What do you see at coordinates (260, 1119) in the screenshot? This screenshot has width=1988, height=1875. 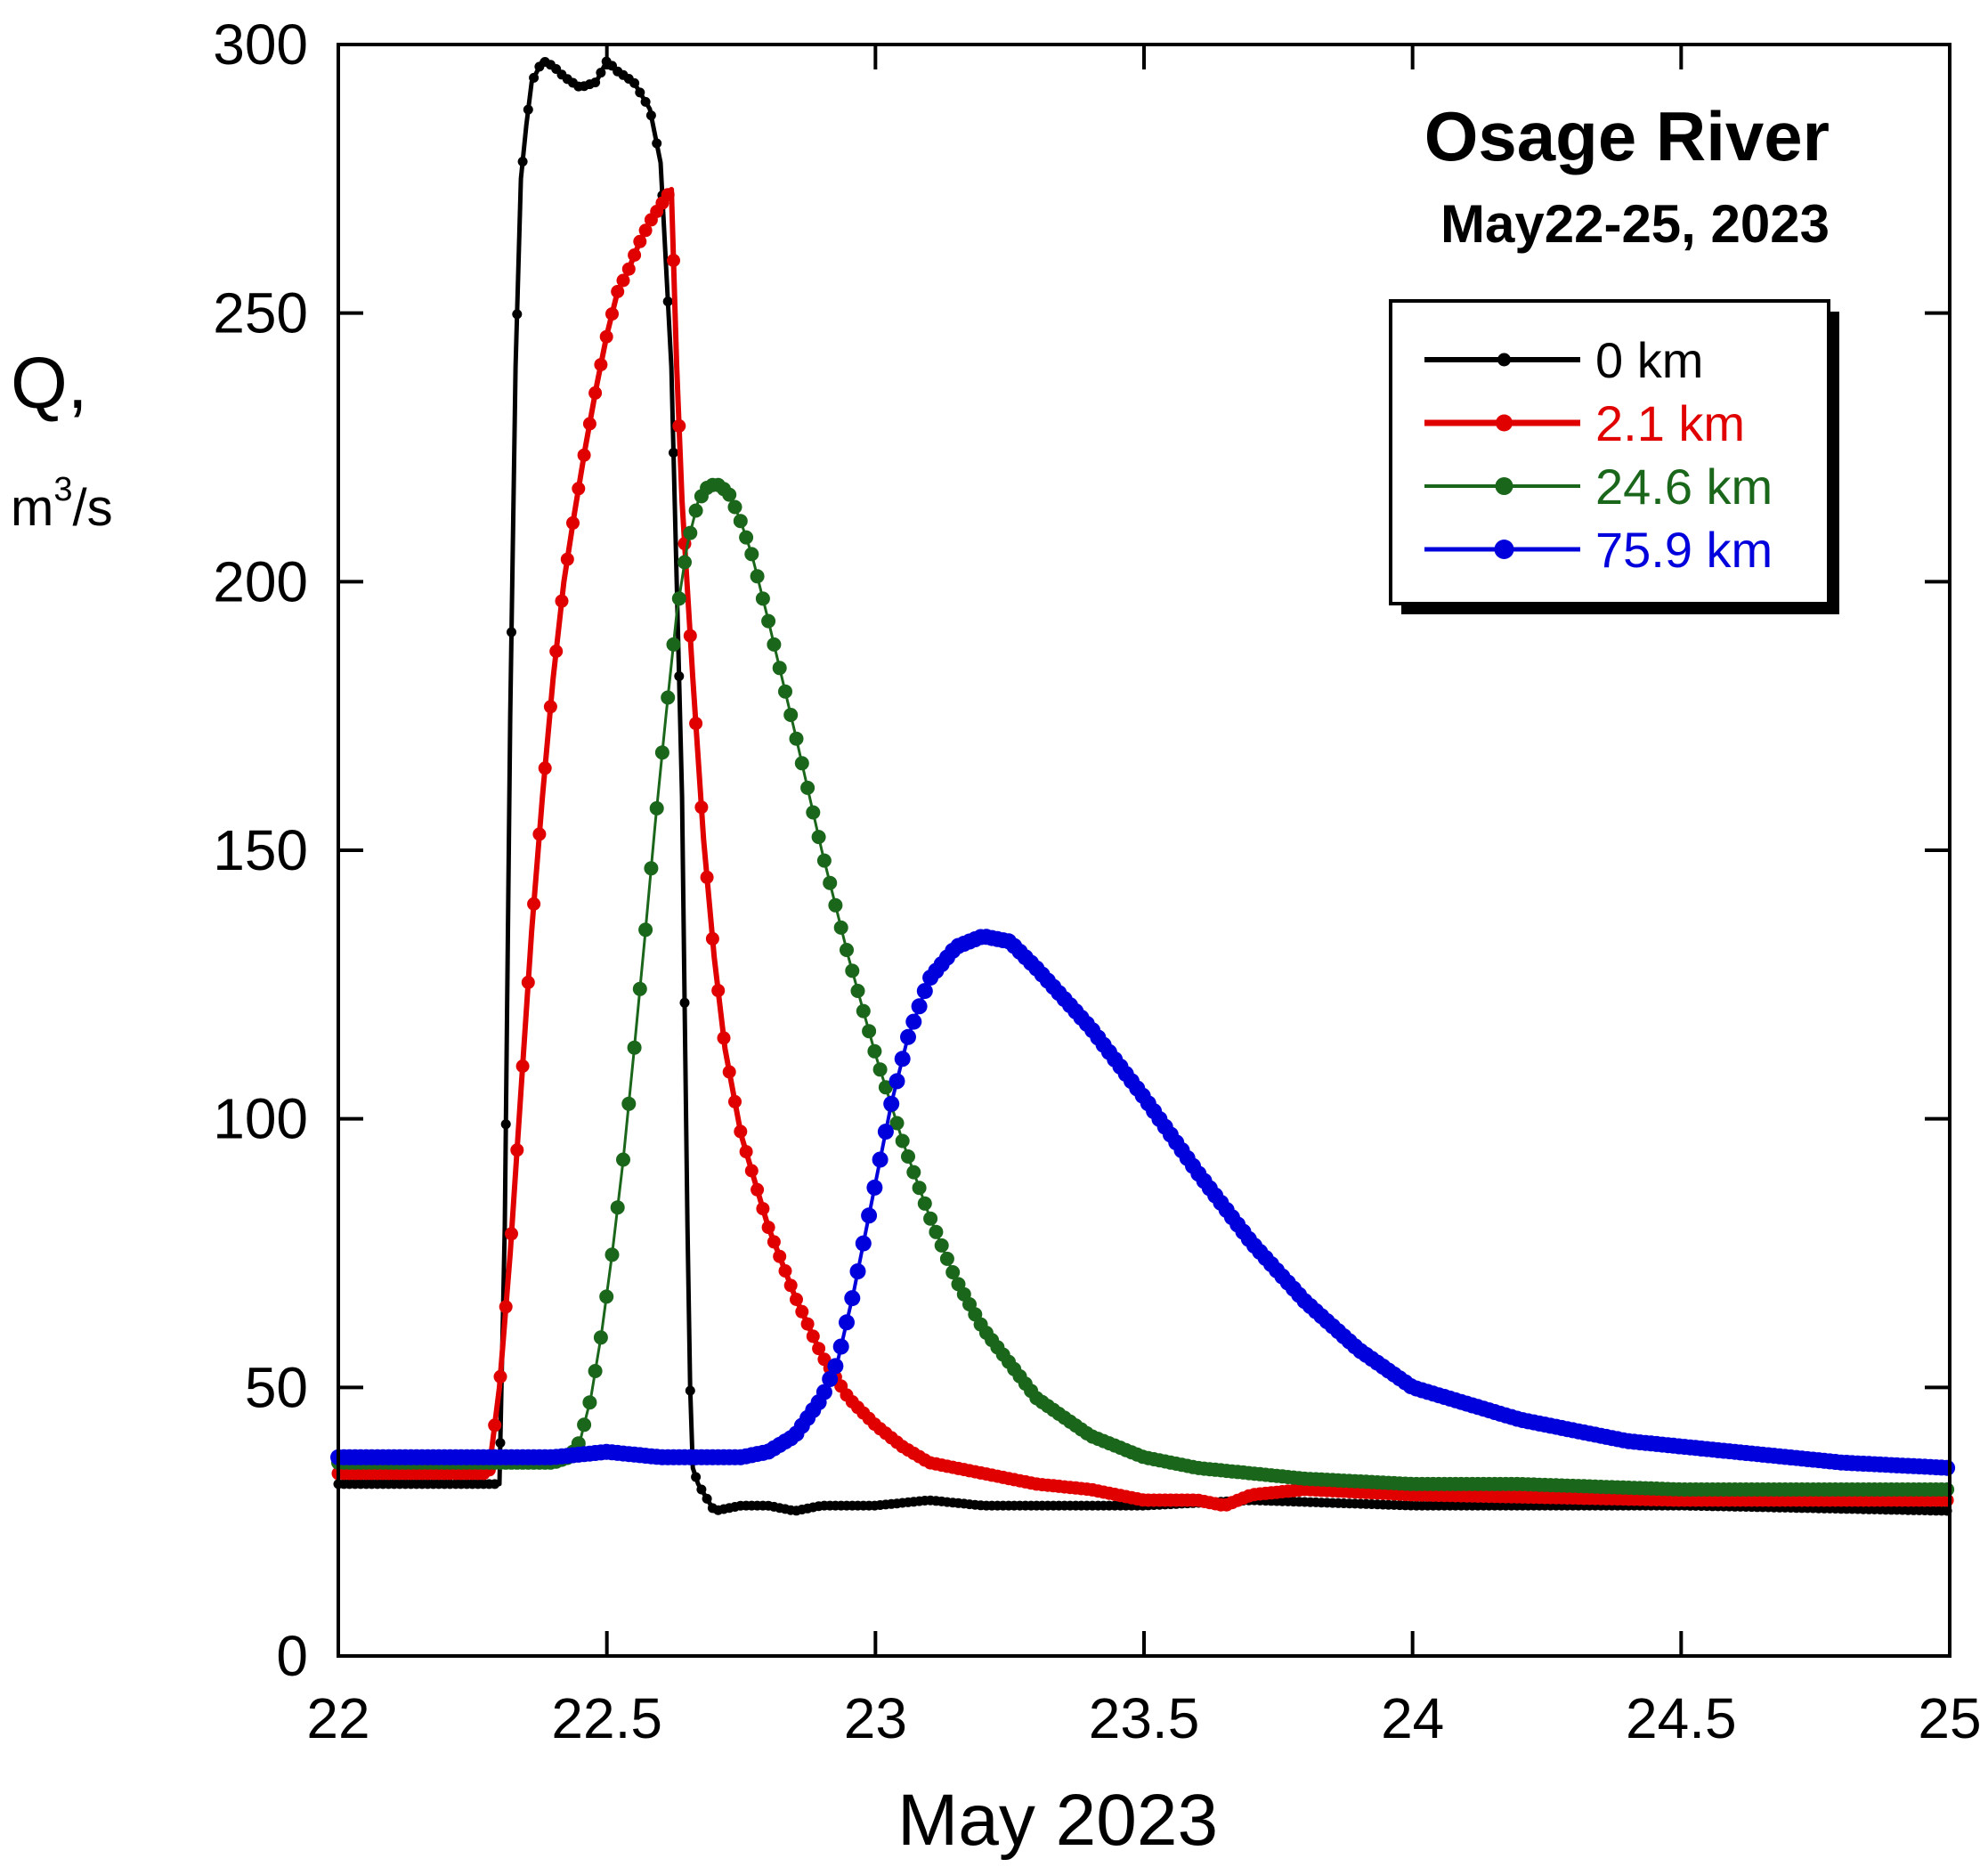 I see `y-tick-label: 100` at bounding box center [260, 1119].